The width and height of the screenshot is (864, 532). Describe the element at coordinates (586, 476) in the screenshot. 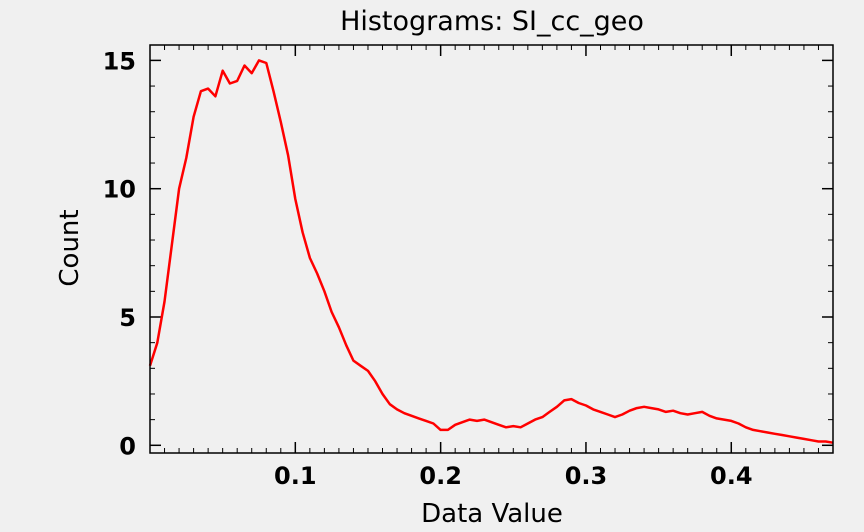

I see `x-tick-label: 0.3` at that location.